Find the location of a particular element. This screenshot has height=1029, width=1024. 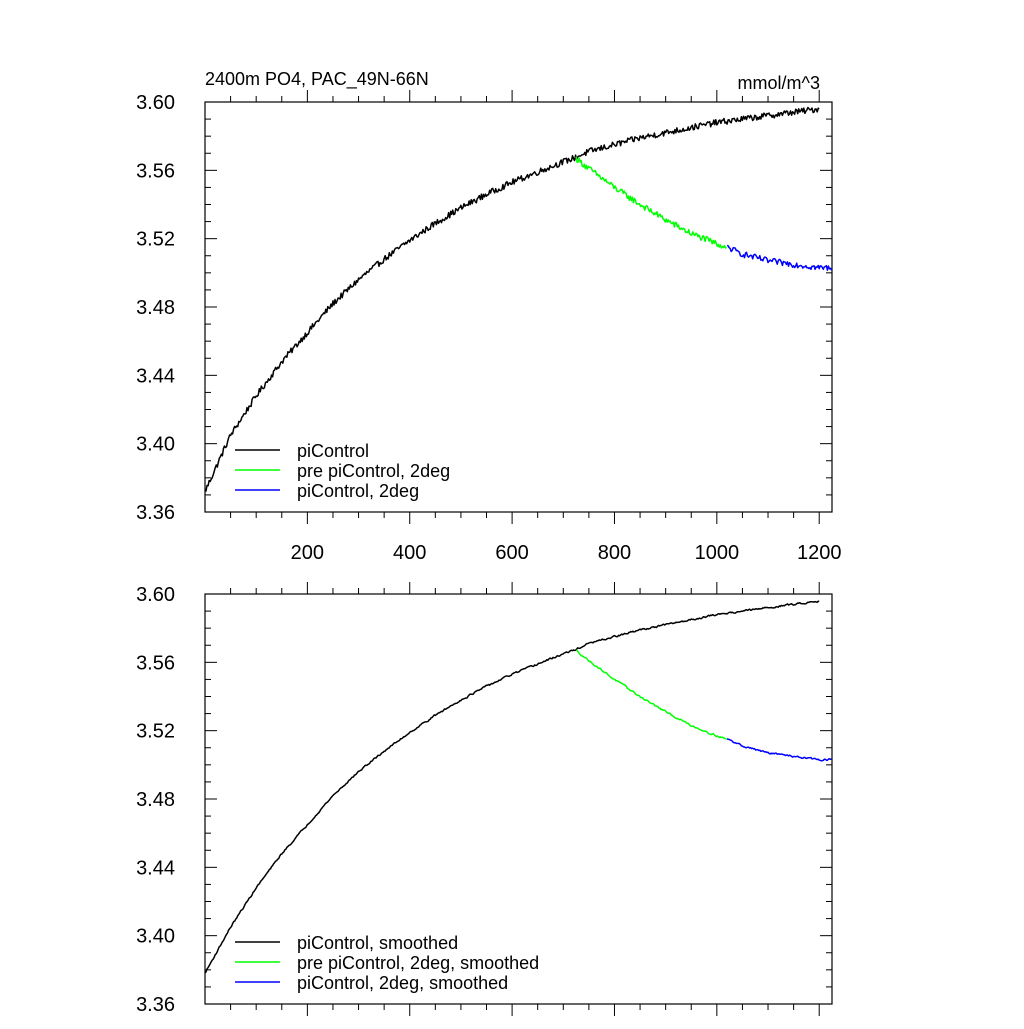

legend-label: piControl, smoothed is located at coordinates (377, 943).